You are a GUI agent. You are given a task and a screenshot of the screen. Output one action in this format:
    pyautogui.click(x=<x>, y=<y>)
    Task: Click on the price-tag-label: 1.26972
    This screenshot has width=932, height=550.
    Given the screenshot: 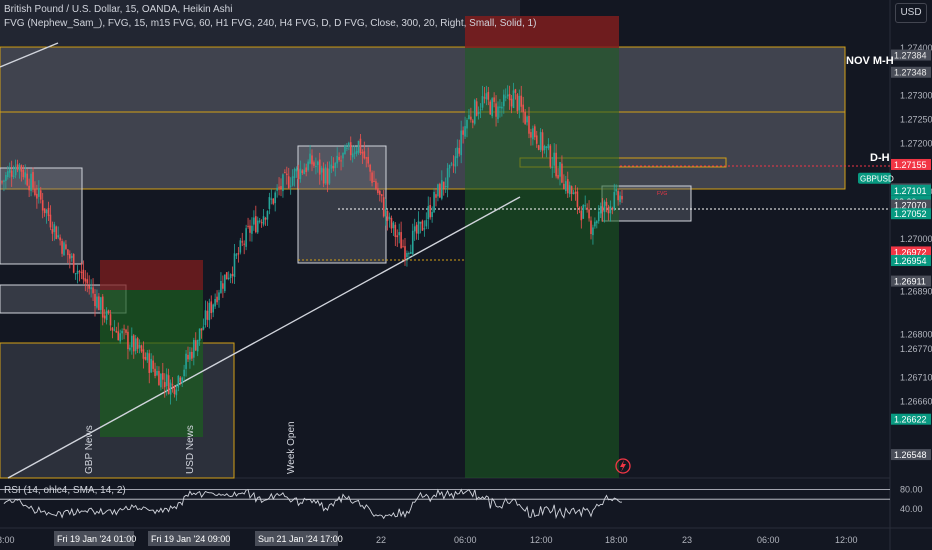 What is the action you would take?
    pyautogui.click(x=910, y=252)
    